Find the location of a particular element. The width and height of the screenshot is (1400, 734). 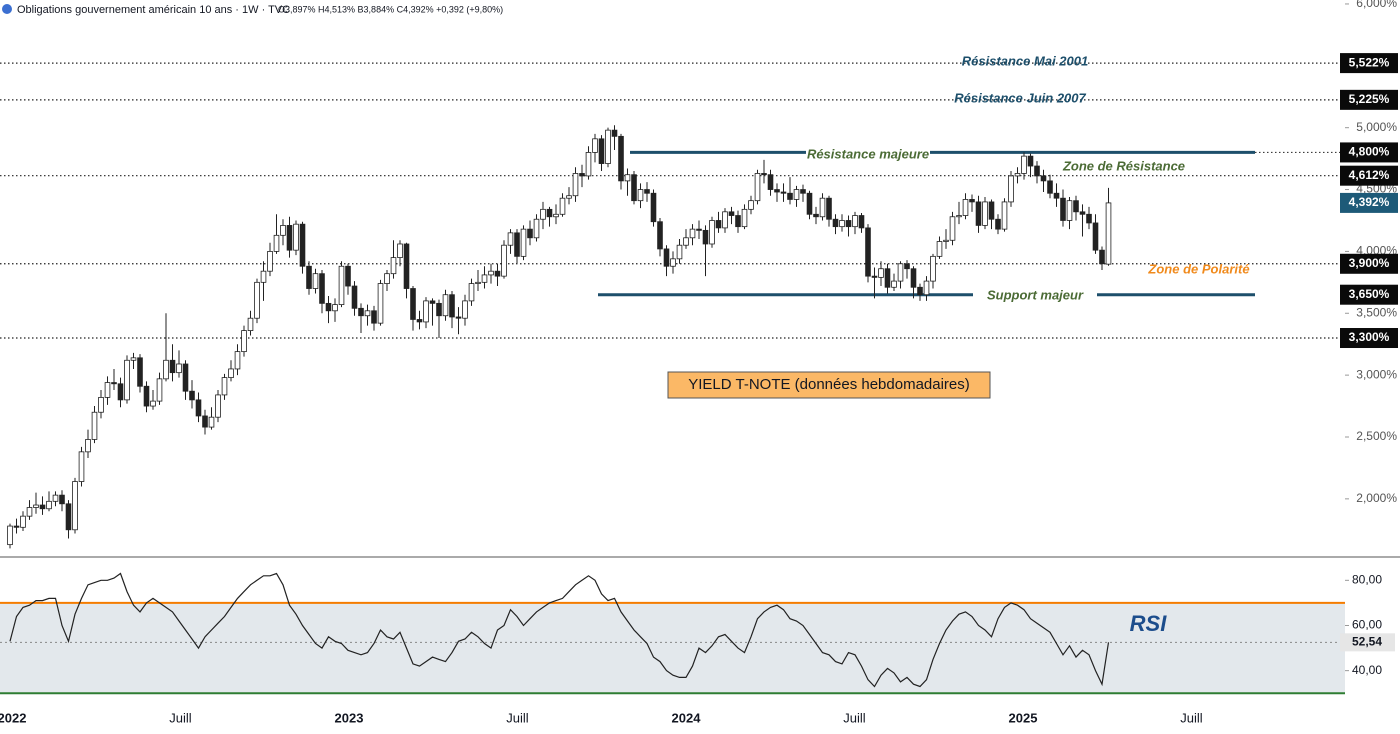

y-tick-label: 2,000% is located at coordinates (1376, 498).